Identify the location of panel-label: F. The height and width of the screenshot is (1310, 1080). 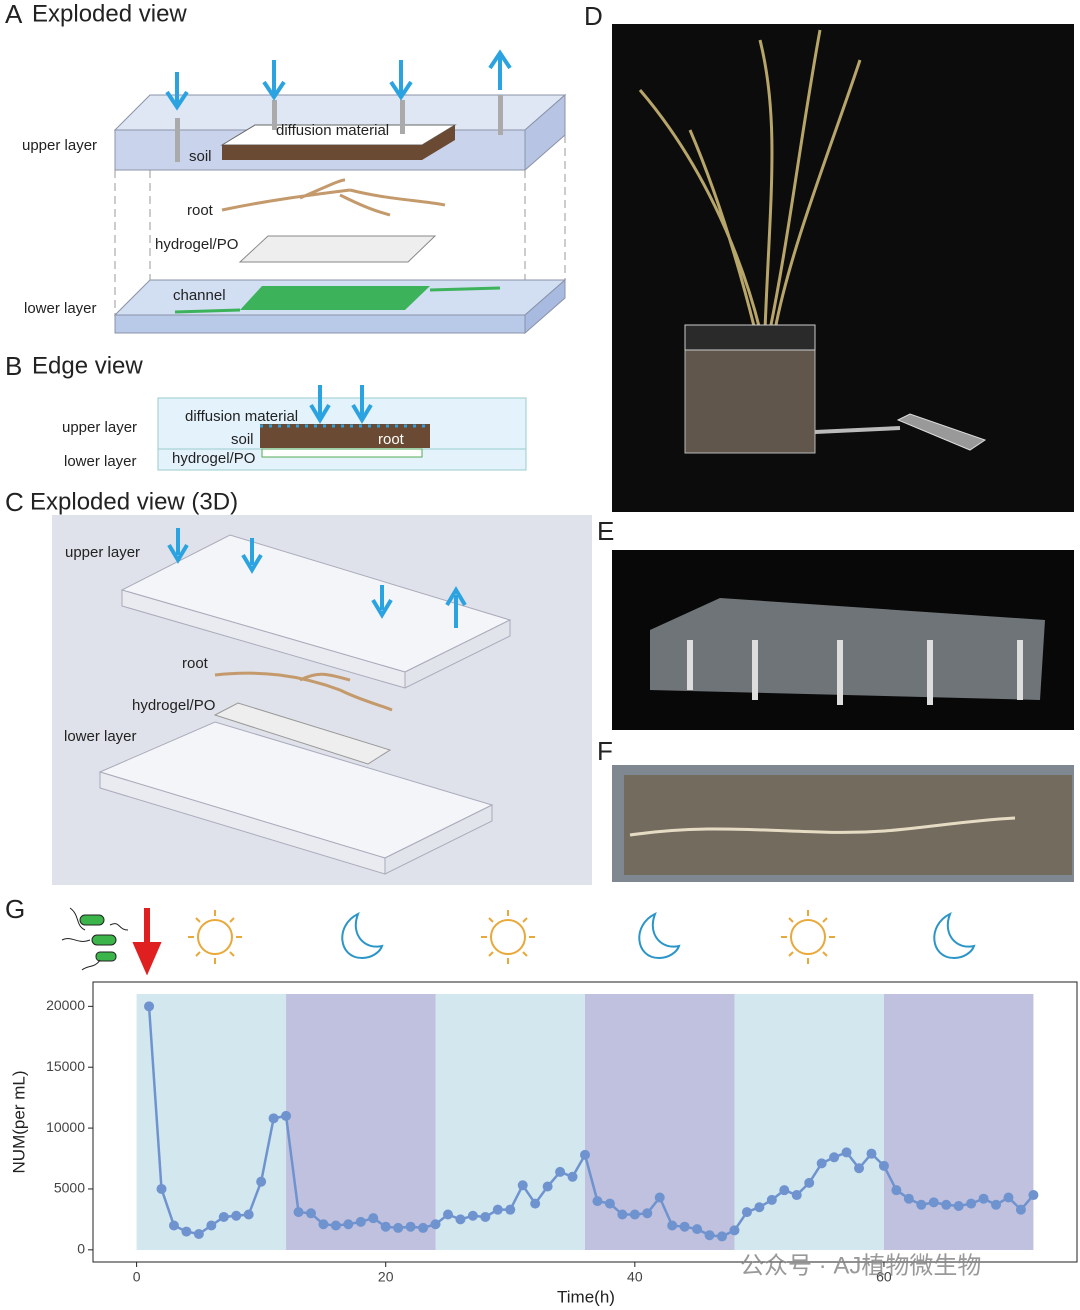
(605, 751).